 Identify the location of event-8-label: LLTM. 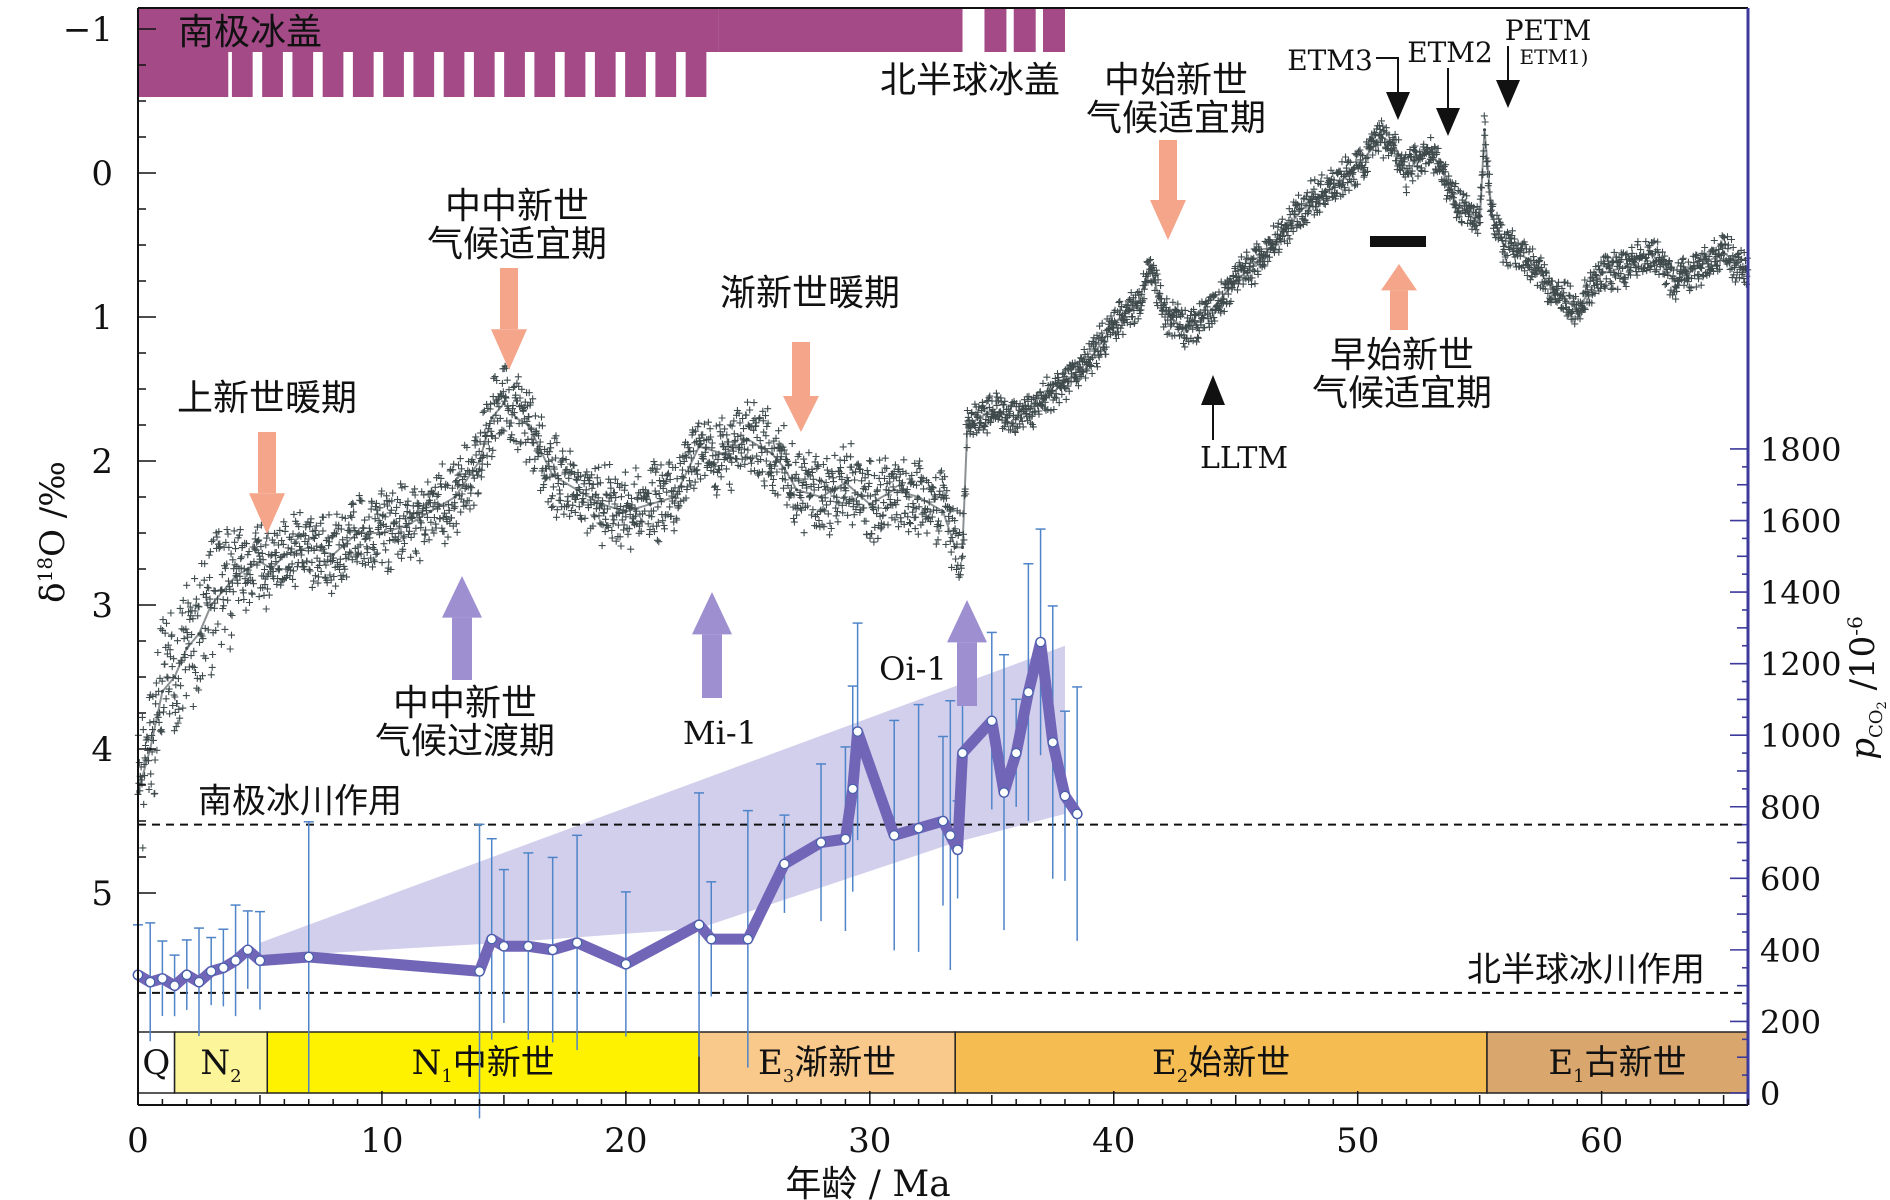
(1244, 458).